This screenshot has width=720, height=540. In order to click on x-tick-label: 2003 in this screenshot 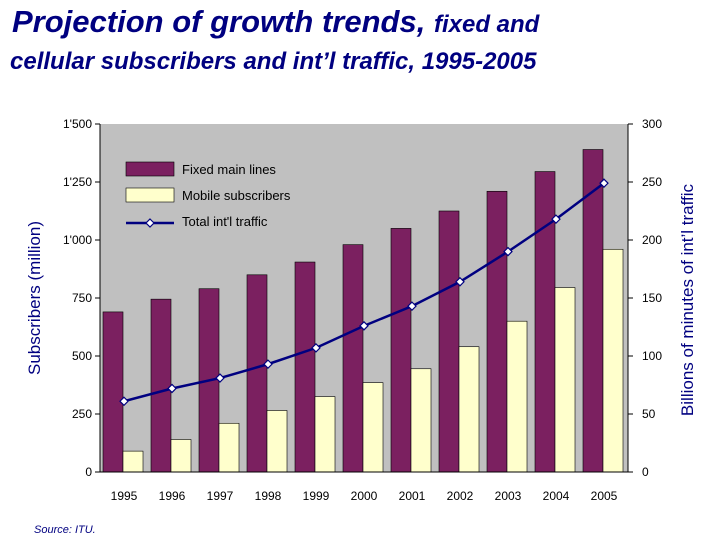, I will do `click(508, 496)`.